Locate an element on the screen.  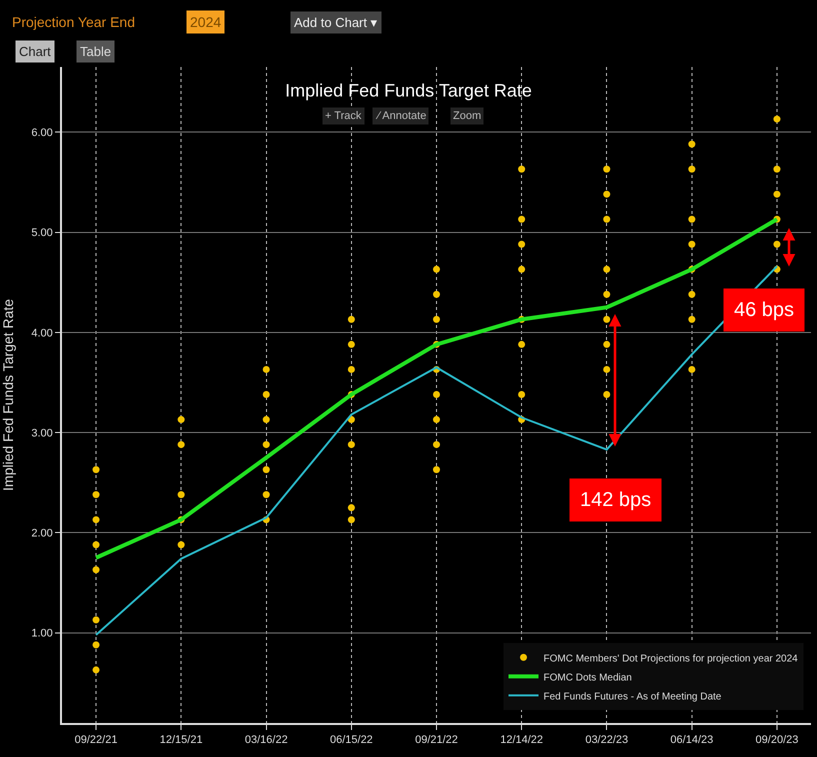
x-tick-label: 09/20/23 is located at coordinates (777, 740).